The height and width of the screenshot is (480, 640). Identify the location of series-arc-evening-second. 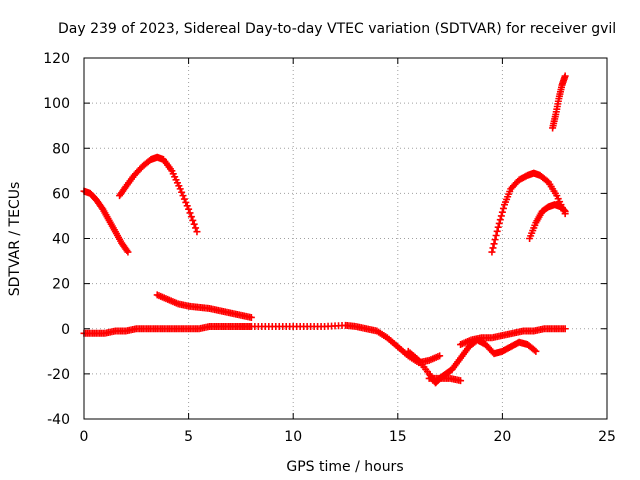
(547, 221).